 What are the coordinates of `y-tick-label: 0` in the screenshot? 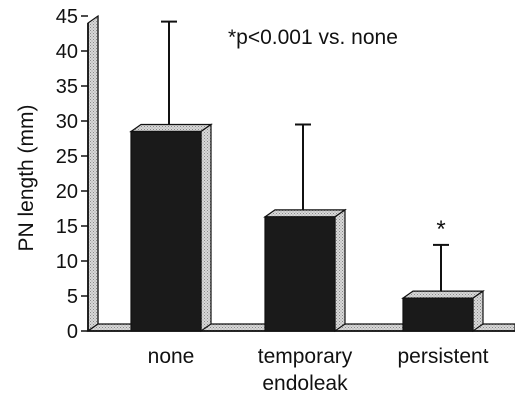 It's located at (72, 332).